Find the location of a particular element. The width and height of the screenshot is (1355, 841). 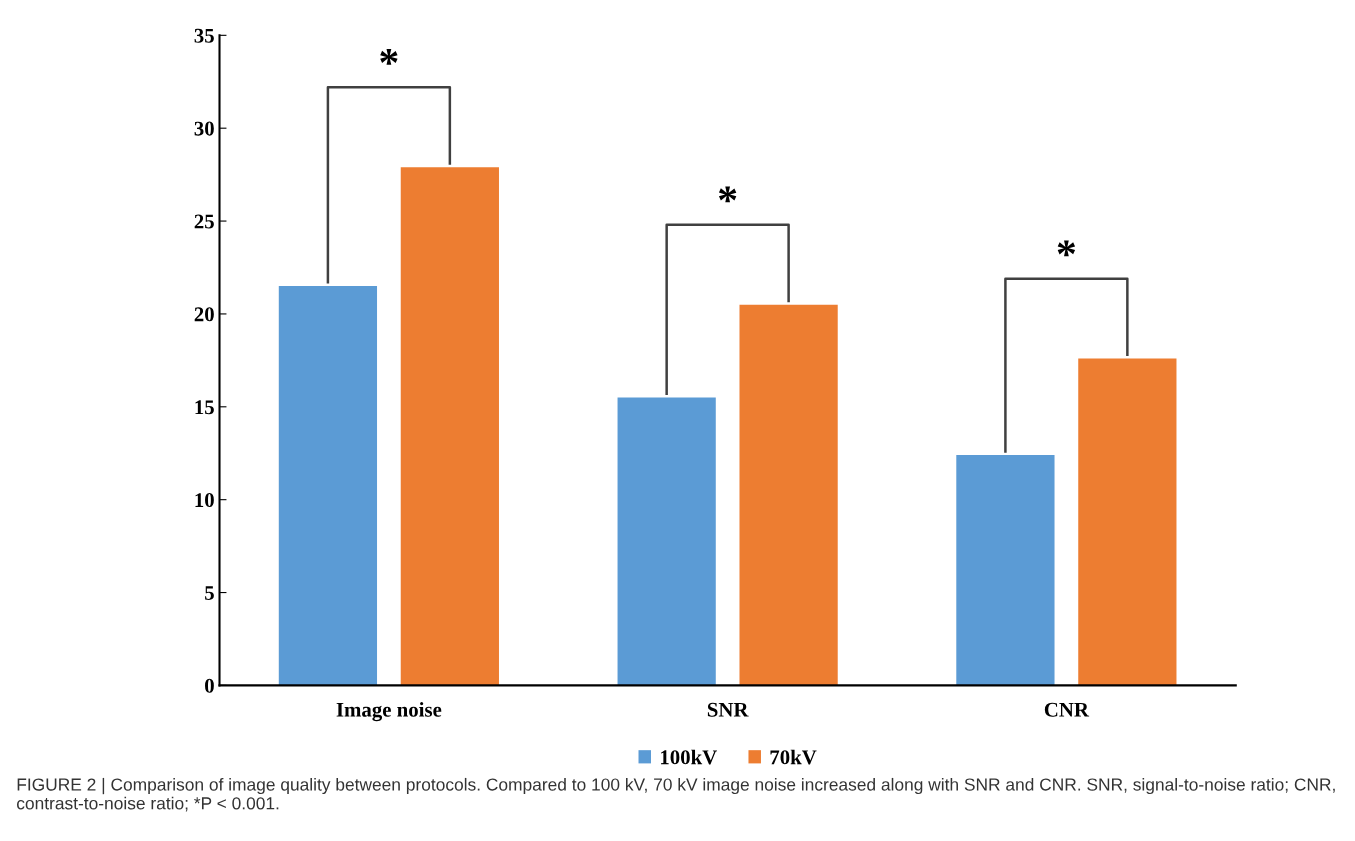

y-tick-label: 10 is located at coordinates (204, 500).